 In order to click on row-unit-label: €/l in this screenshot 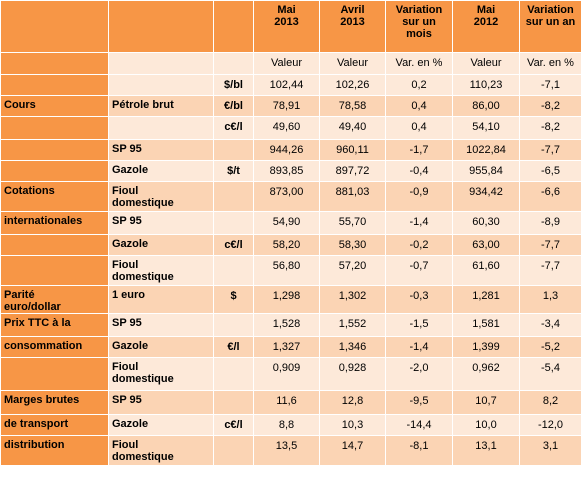, I will do `click(233, 347)`.